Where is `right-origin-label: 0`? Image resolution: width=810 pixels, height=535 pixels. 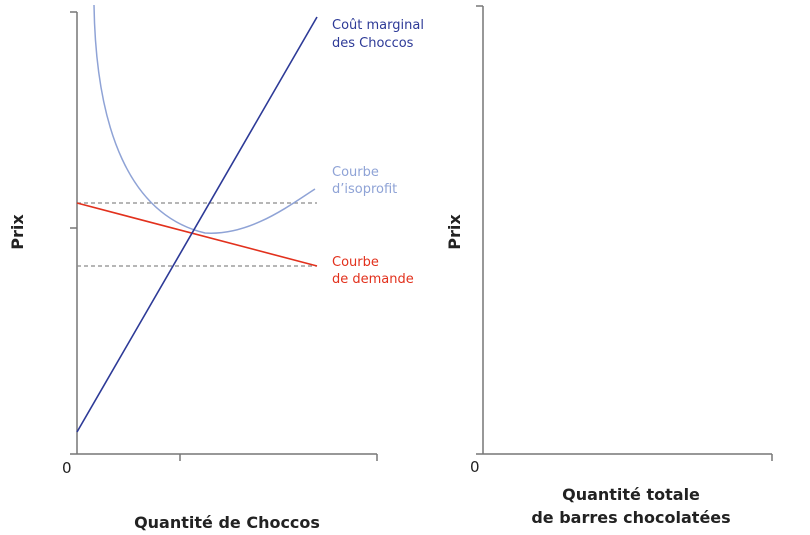 right-origin-label: 0 is located at coordinates (475, 467).